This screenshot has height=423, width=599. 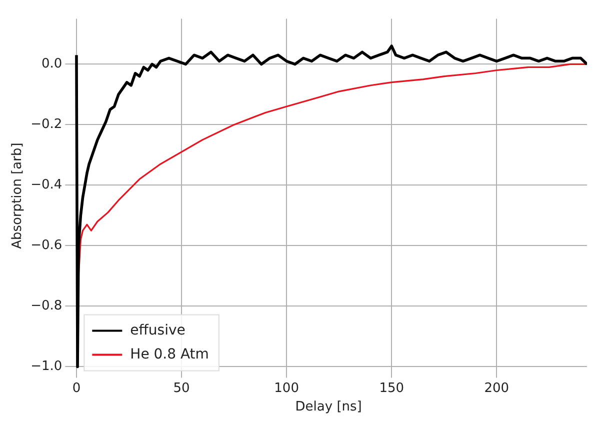 I want to click on x-tick-label: 100, so click(x=286, y=388).